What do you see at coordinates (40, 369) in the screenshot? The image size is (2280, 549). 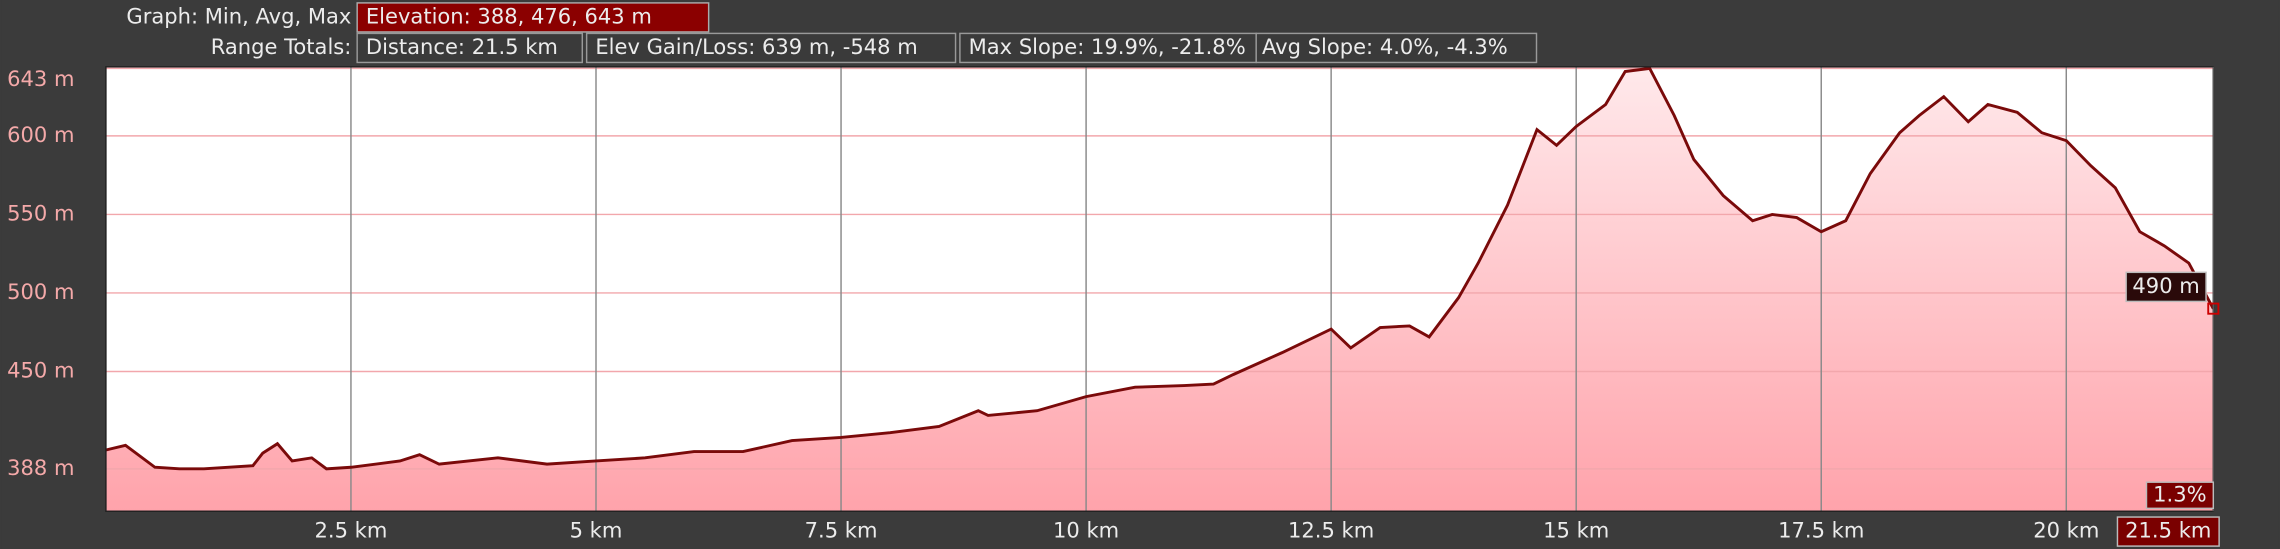 I see `y-tick-label: 450 m` at bounding box center [40, 369].